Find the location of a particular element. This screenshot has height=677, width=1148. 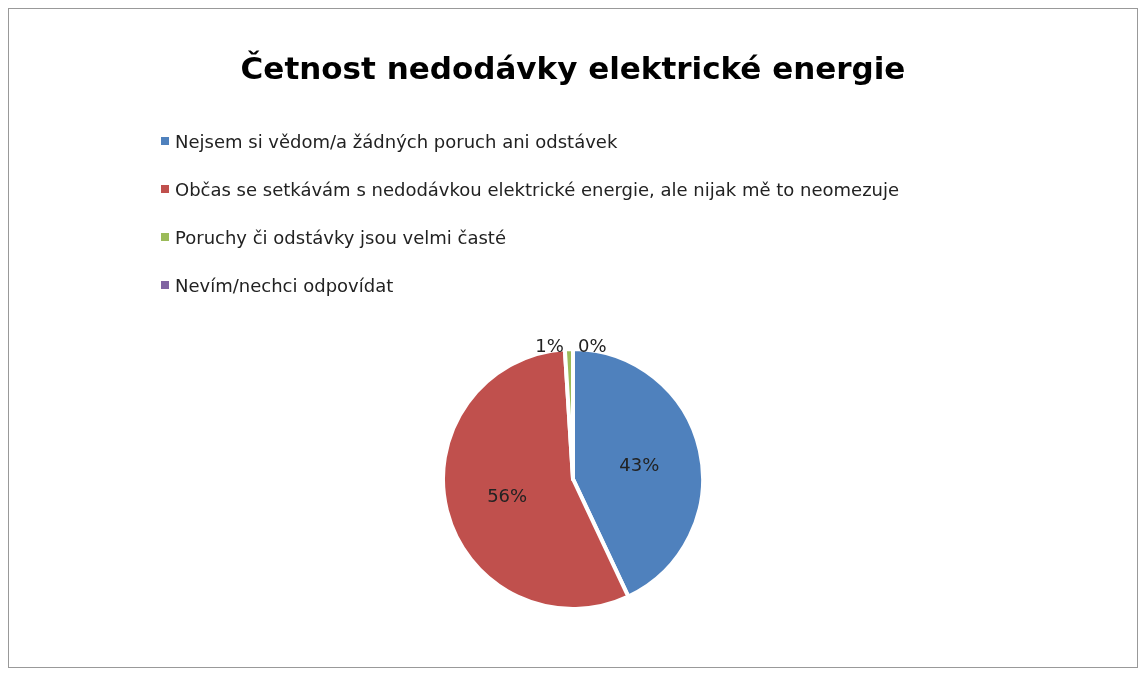

chart-title: Četnost nedodávky elektrické energie is located at coordinates (573, 67).